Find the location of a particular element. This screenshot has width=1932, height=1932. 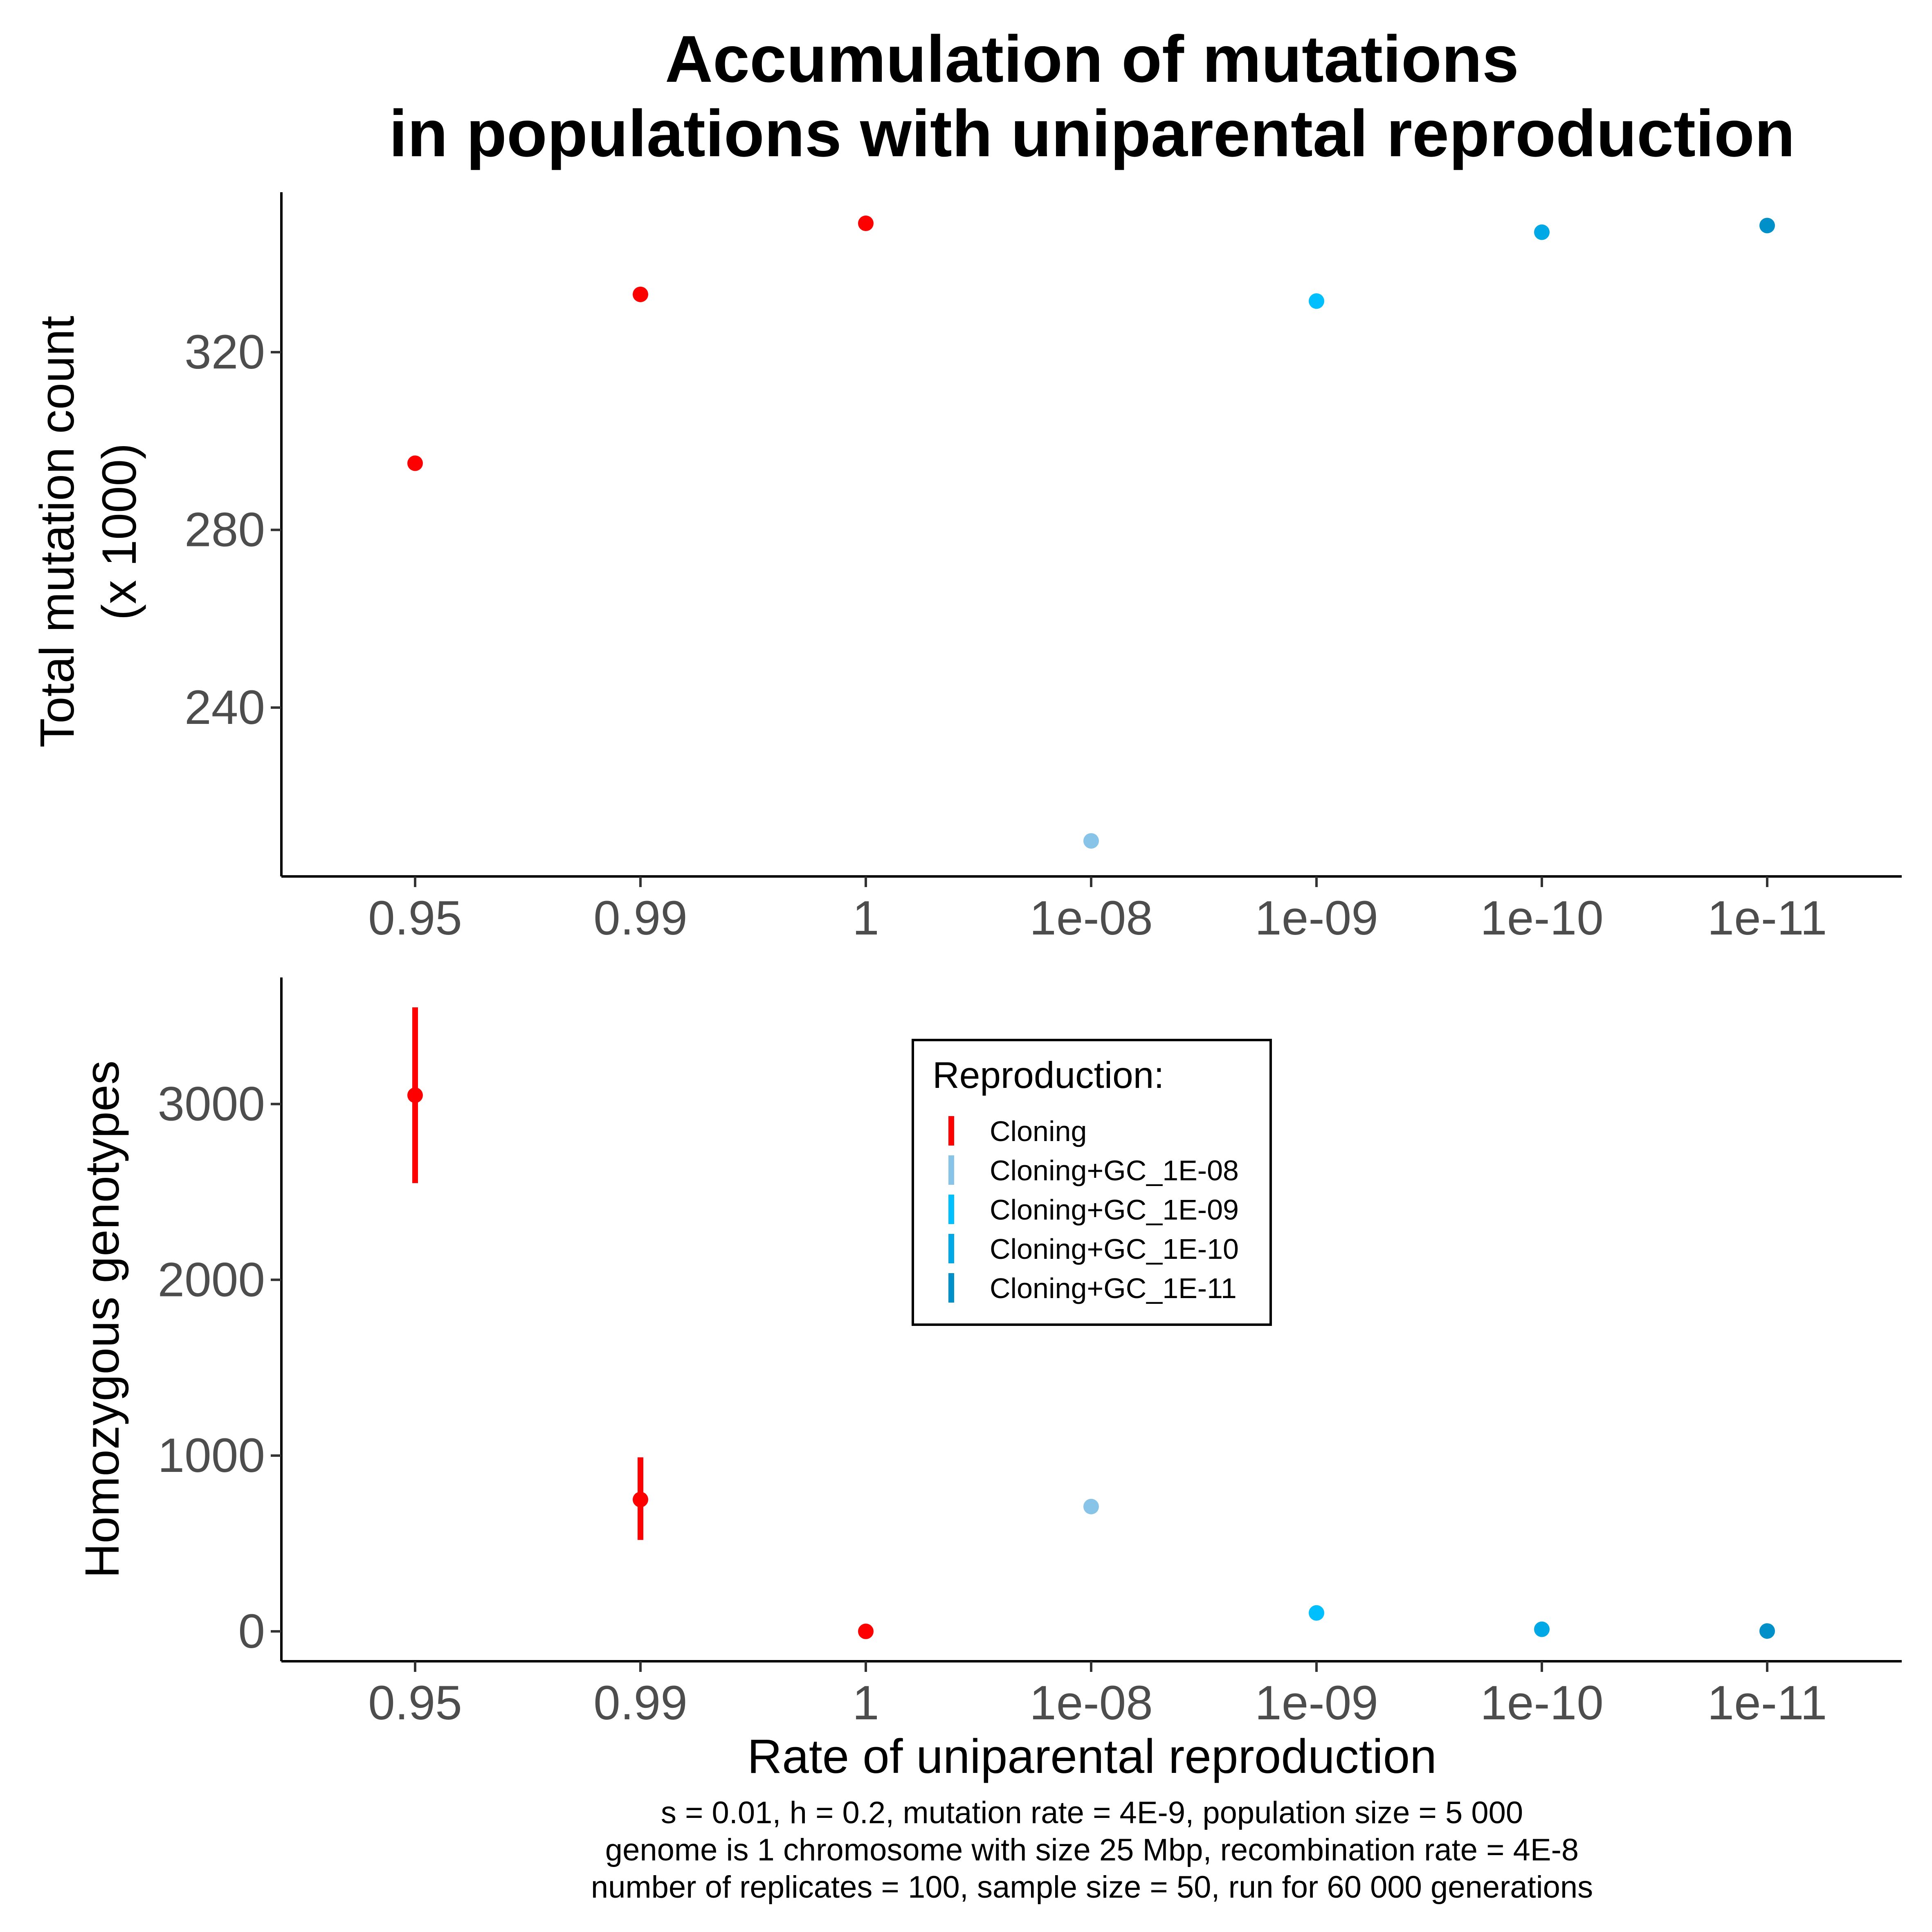

y-tick-label: 2000 is located at coordinates (211, 1280).